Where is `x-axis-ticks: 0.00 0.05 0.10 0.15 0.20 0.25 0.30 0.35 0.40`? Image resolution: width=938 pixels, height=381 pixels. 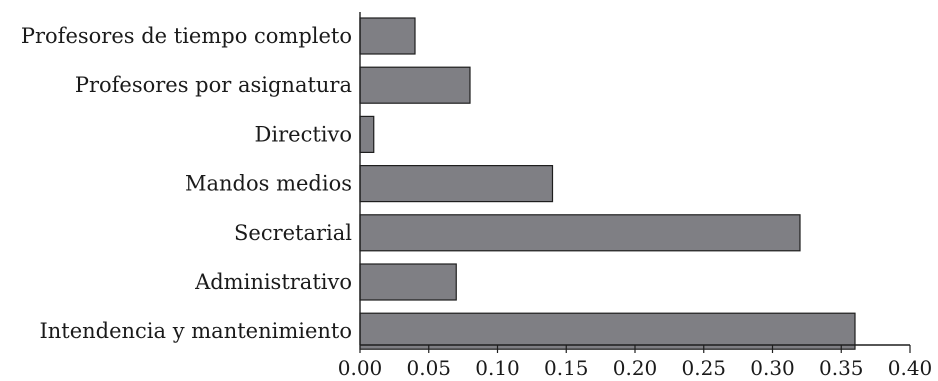 x-axis-ticks: 0.00 0.05 0.10 0.15 0.20 0.25 0.30 0.35 0.40 is located at coordinates (635, 362).